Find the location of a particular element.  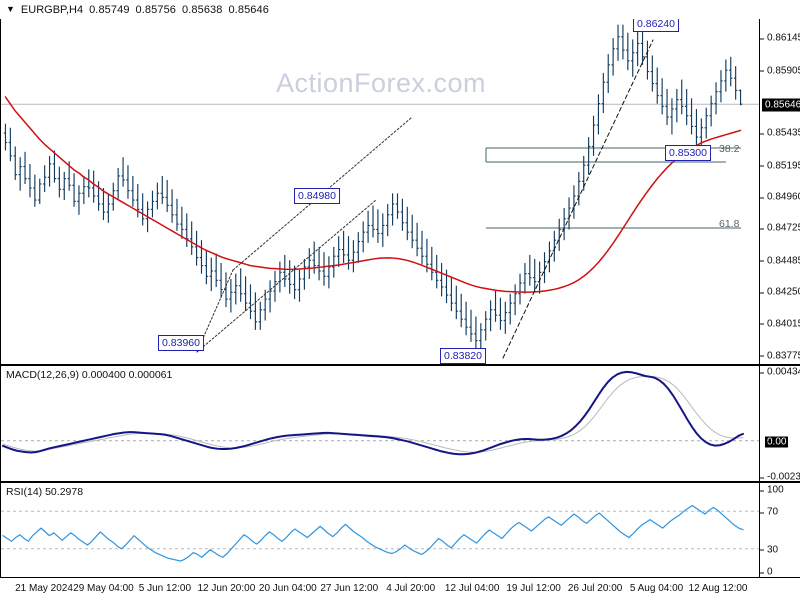

support-level-label: 0.85300 is located at coordinates (688, 153).